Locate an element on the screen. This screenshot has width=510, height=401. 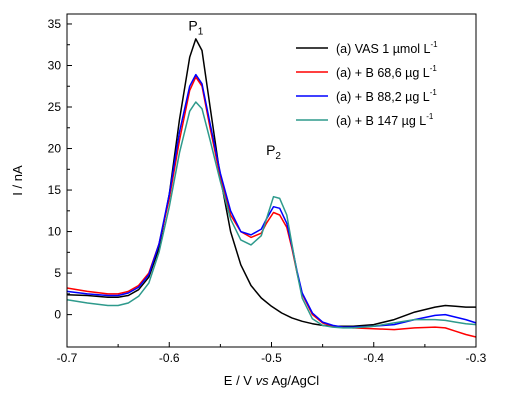
legend-item-2: (a) + B 68,6 µg L-1 is located at coordinates (366, 72).